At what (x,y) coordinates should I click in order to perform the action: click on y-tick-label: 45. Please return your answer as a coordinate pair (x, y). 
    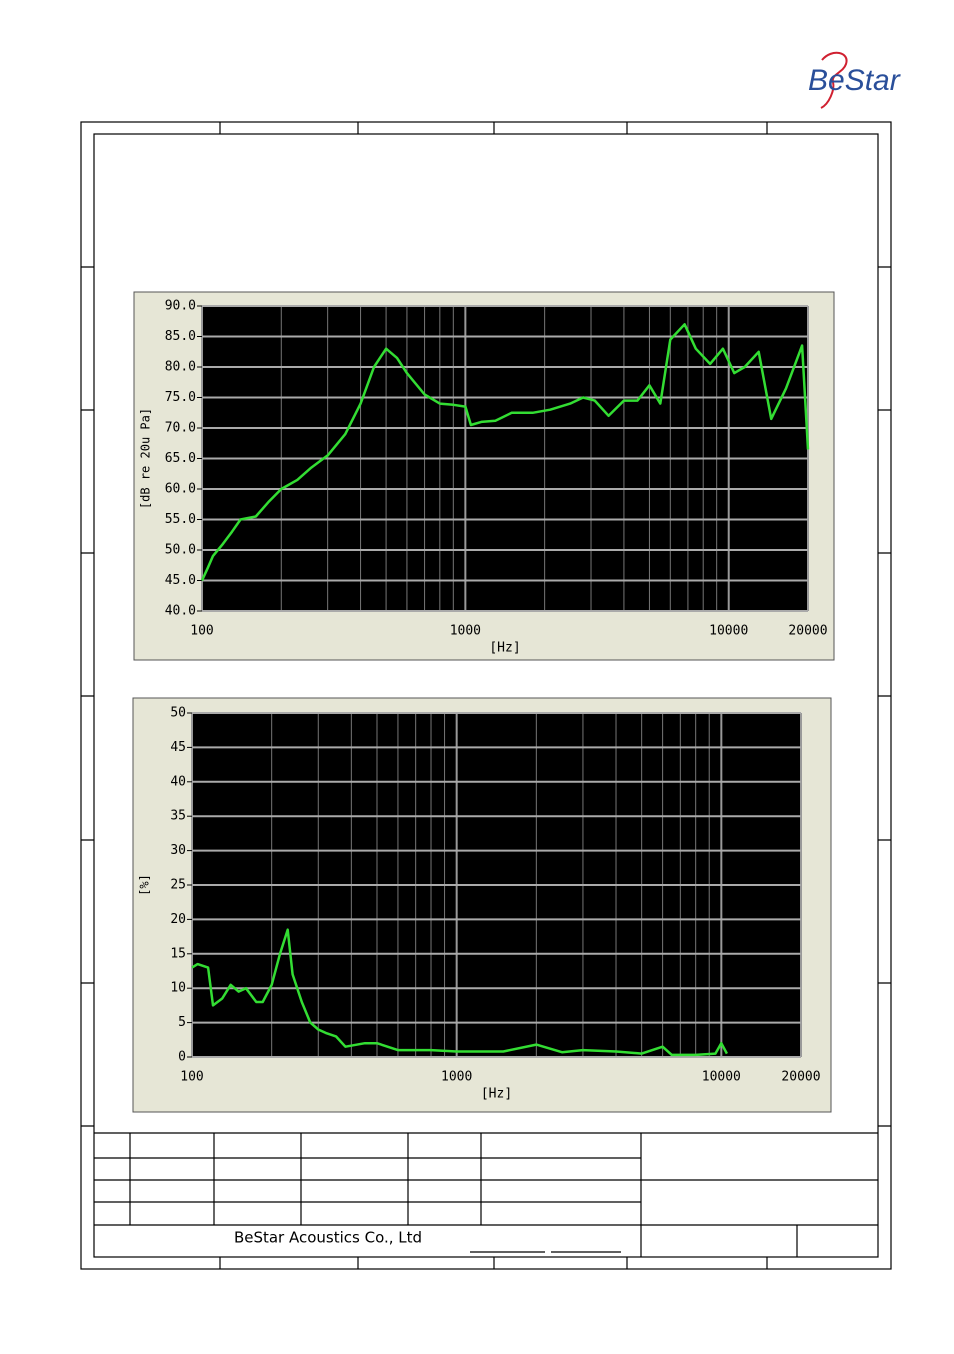
    Looking at the image, I should click on (178, 747).